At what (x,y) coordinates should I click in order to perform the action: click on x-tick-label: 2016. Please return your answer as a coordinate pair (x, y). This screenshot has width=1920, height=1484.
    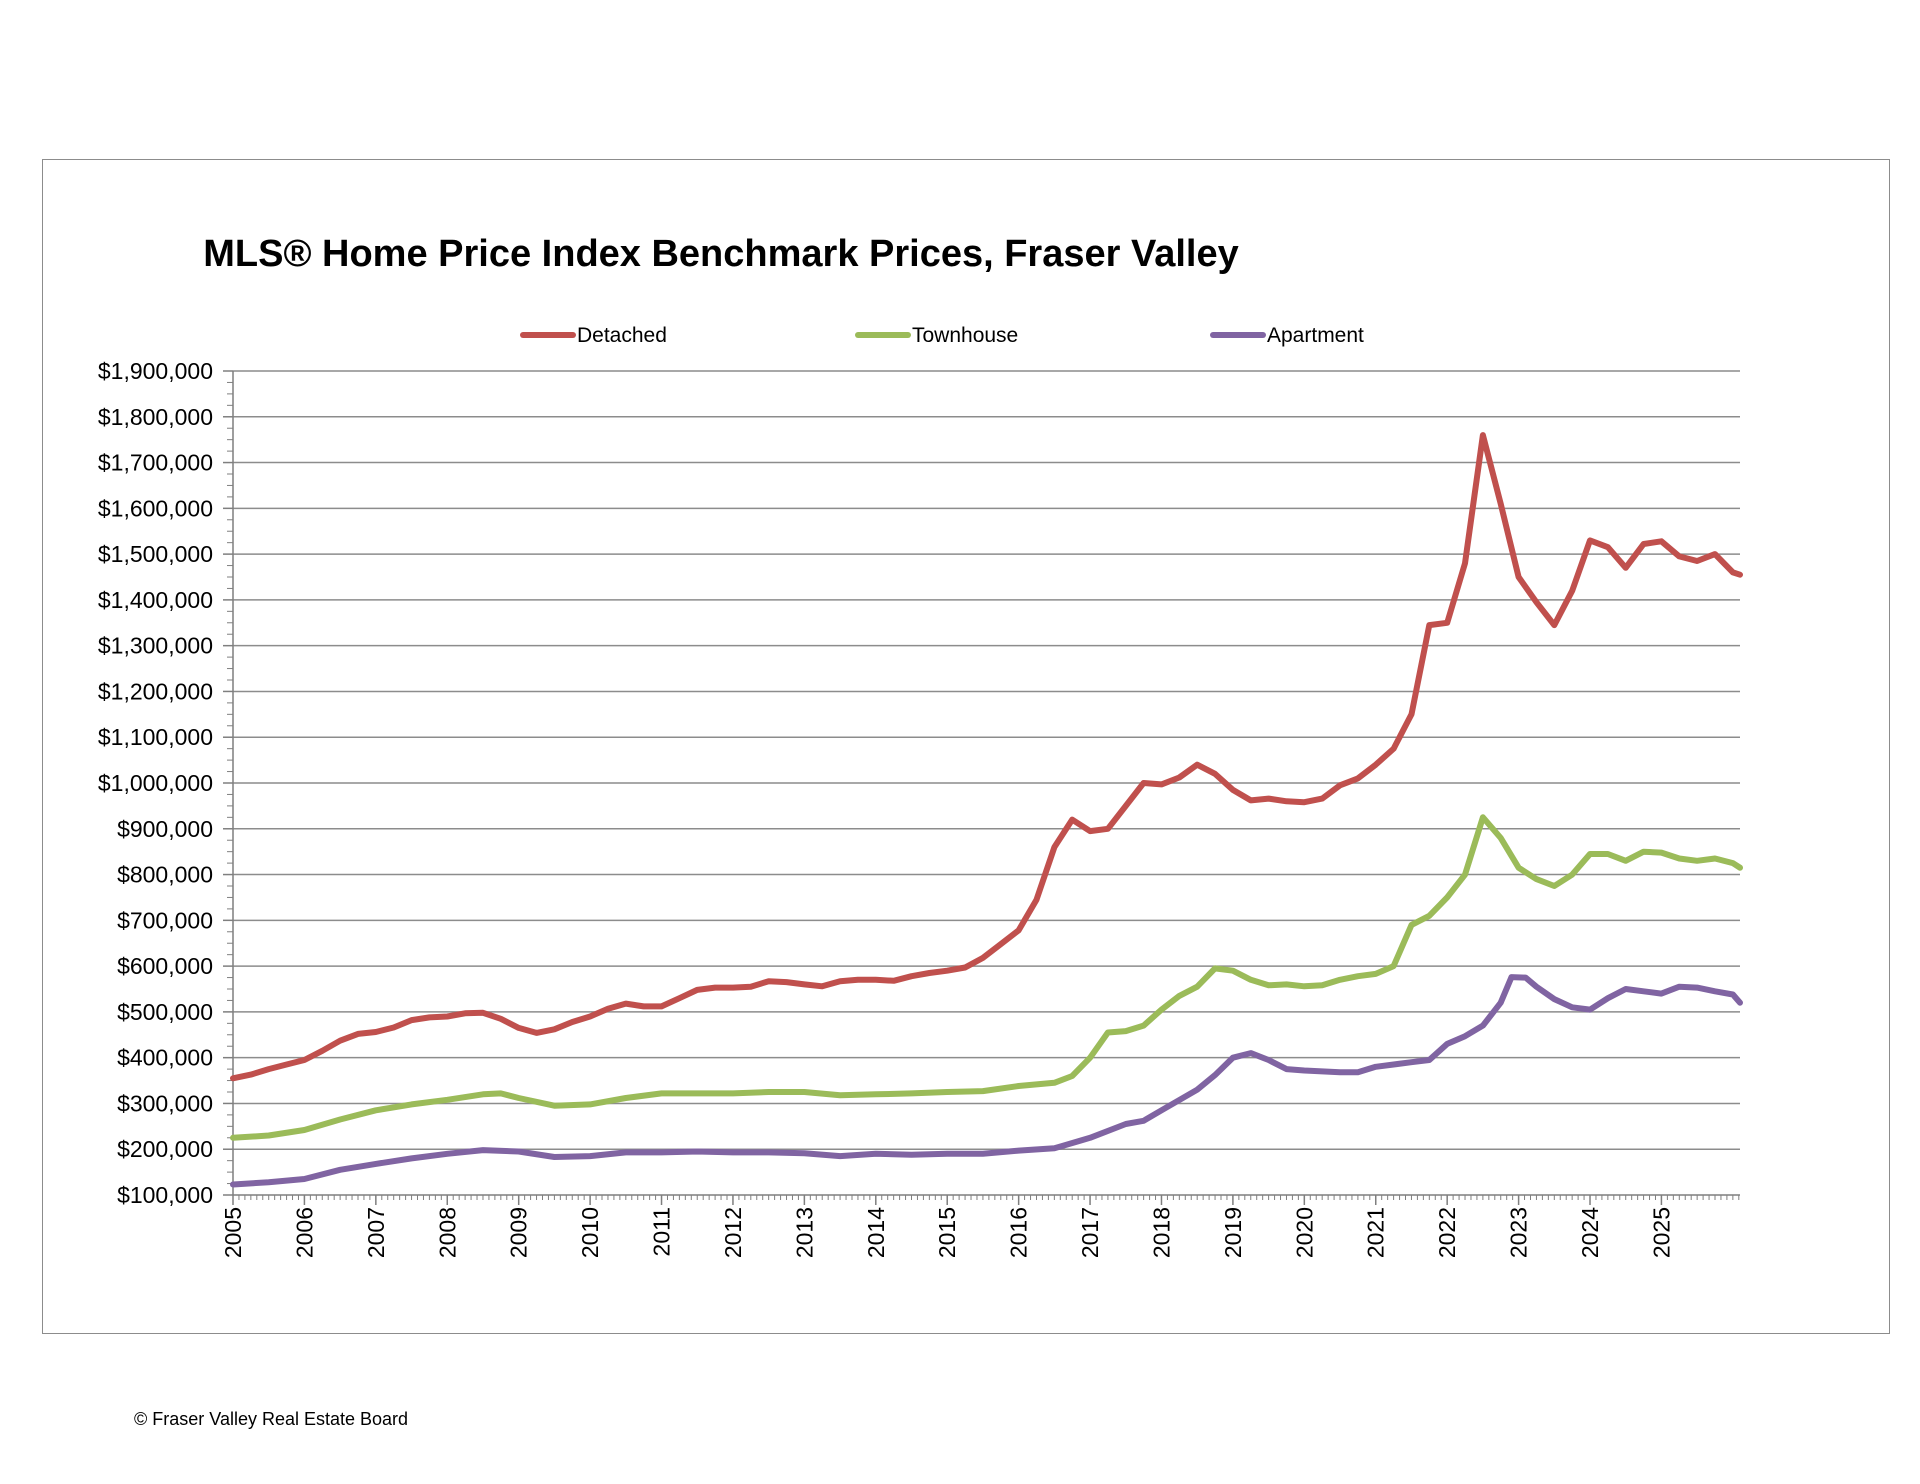
    Looking at the image, I should click on (1019, 1232).